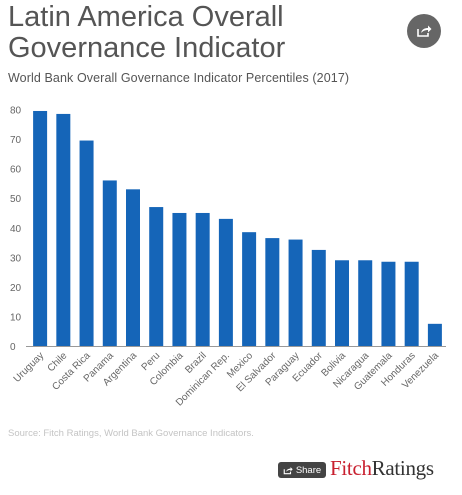 The height and width of the screenshot is (495, 462). I want to click on y-axis: 0 10 20 30 40 50 60 70 80, so click(16, 230).